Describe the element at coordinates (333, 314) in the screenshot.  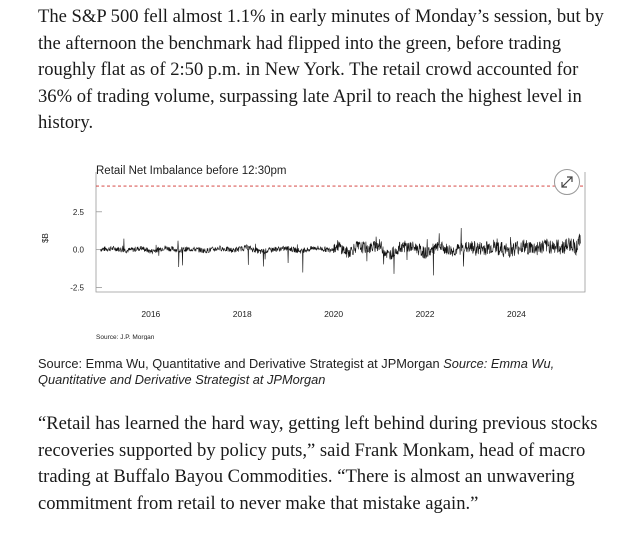
I see `x-tick-label: 2020` at that location.